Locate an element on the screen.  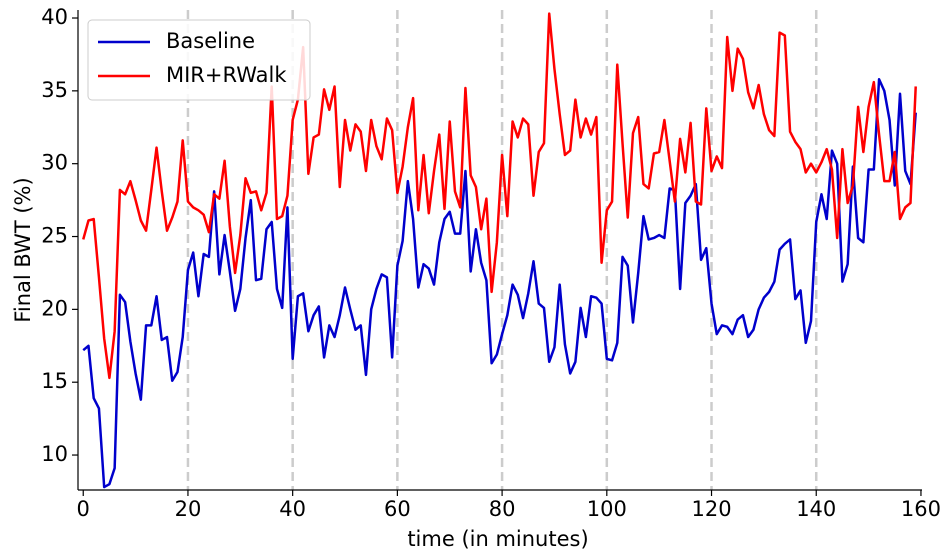
x-tick-label: 60 is located at coordinates (397, 509).